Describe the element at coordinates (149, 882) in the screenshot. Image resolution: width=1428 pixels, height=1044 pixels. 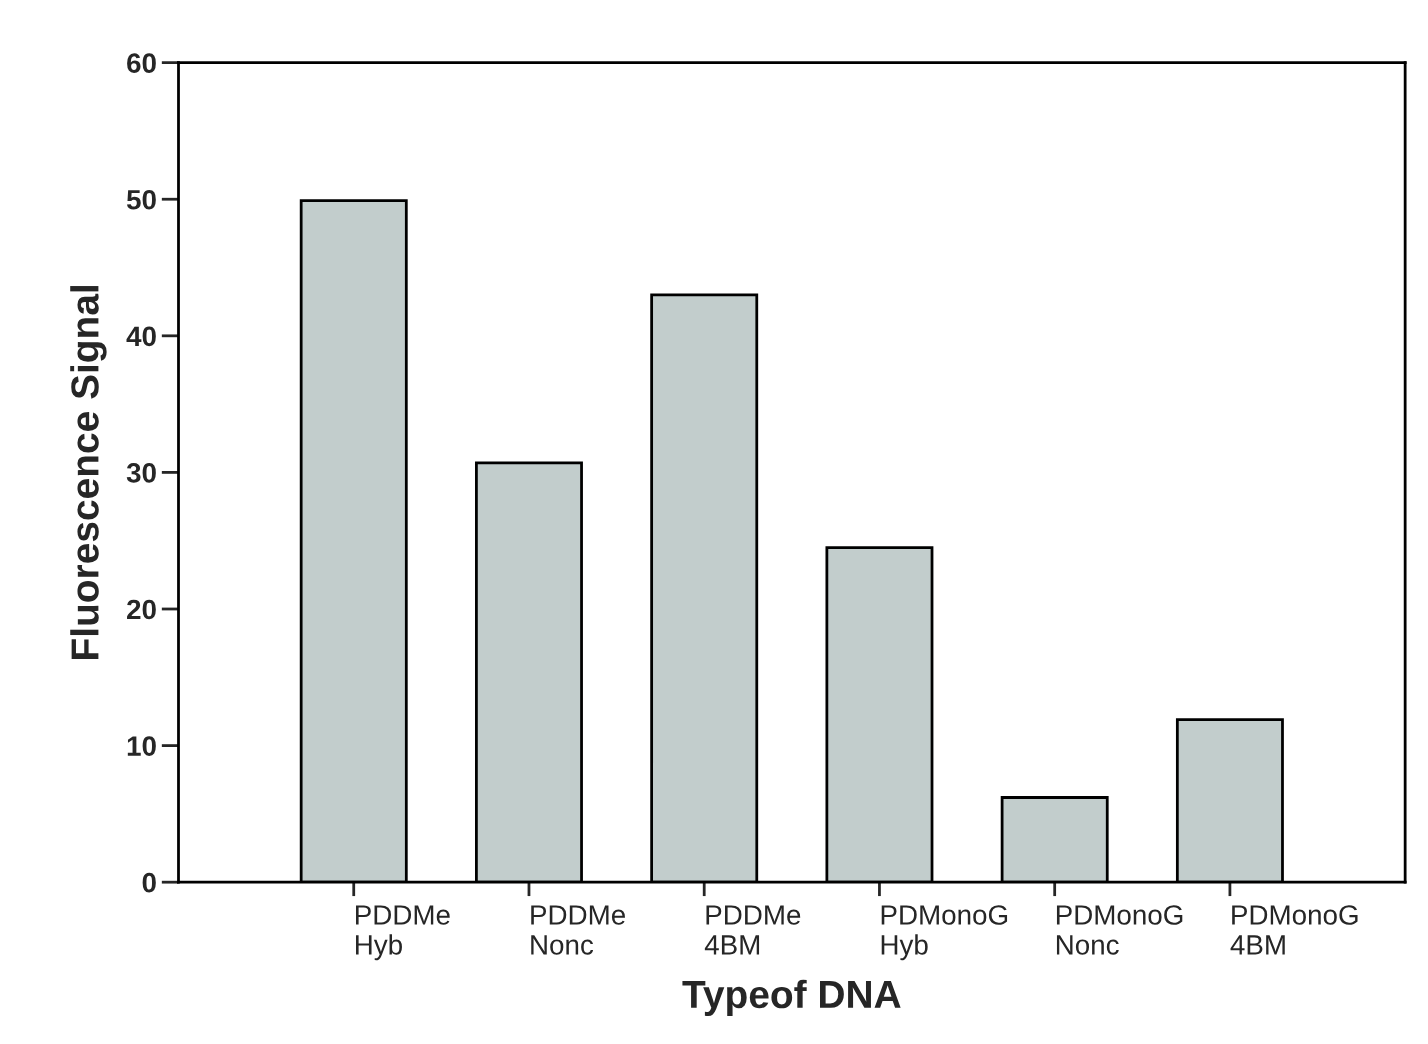
I see `y-tick-label: 0` at that location.